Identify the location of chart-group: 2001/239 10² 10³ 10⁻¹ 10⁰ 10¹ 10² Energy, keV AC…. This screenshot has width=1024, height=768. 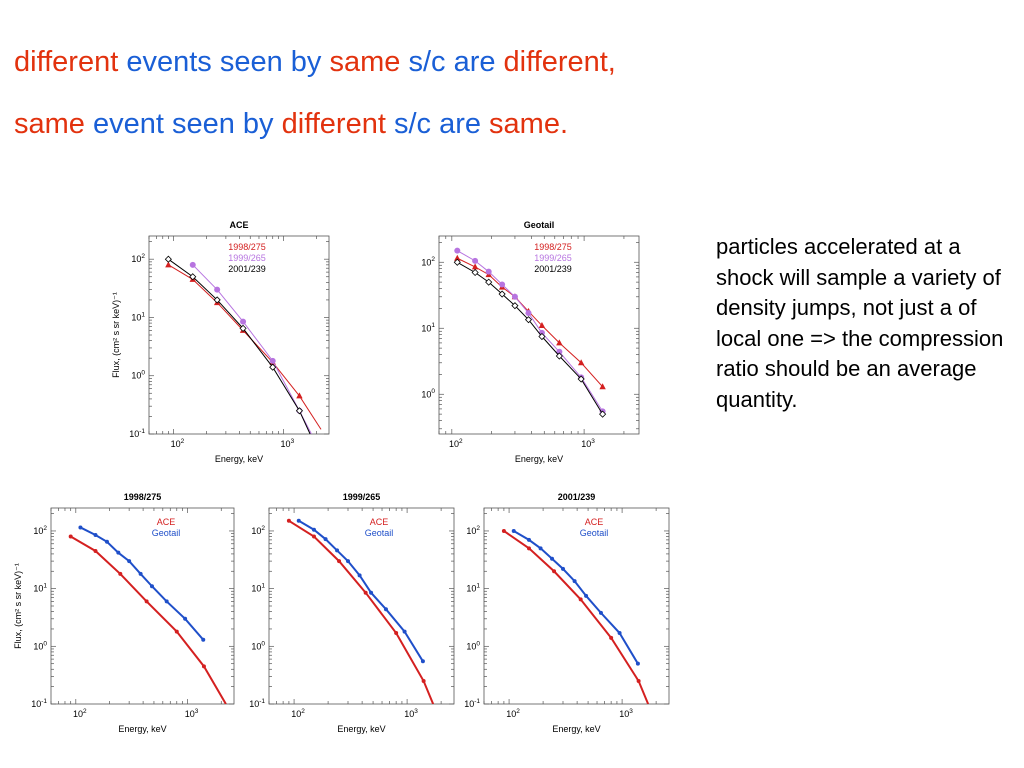
(567, 613).